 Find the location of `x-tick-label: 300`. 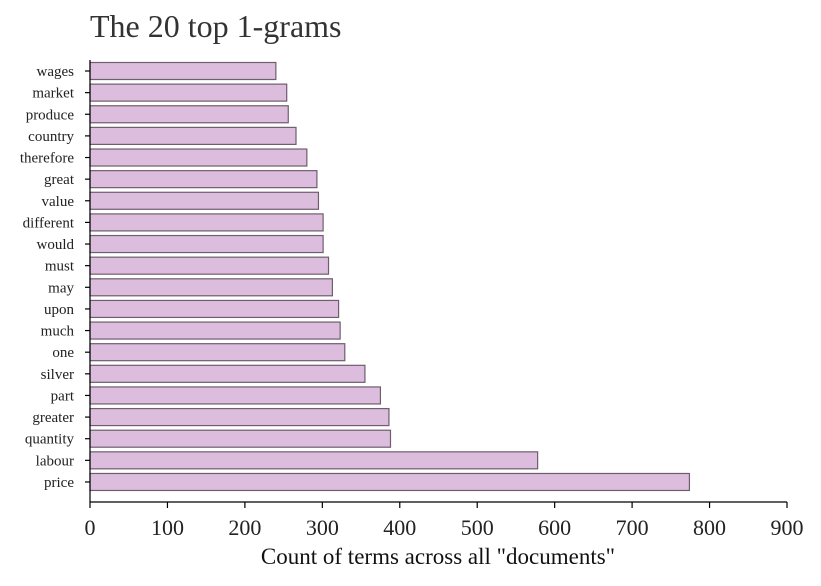

x-tick-label: 300 is located at coordinates (322, 527).